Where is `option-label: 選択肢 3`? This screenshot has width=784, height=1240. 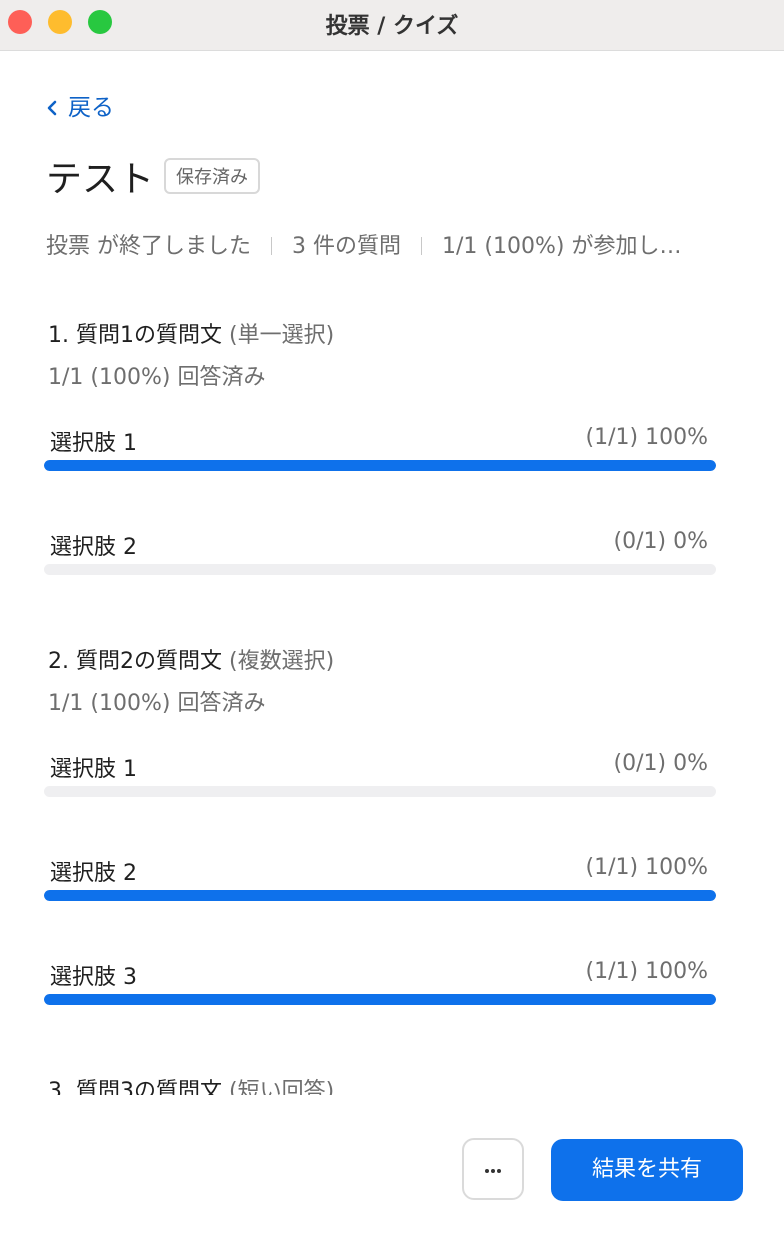
option-label: 選択肢 3 is located at coordinates (93, 977).